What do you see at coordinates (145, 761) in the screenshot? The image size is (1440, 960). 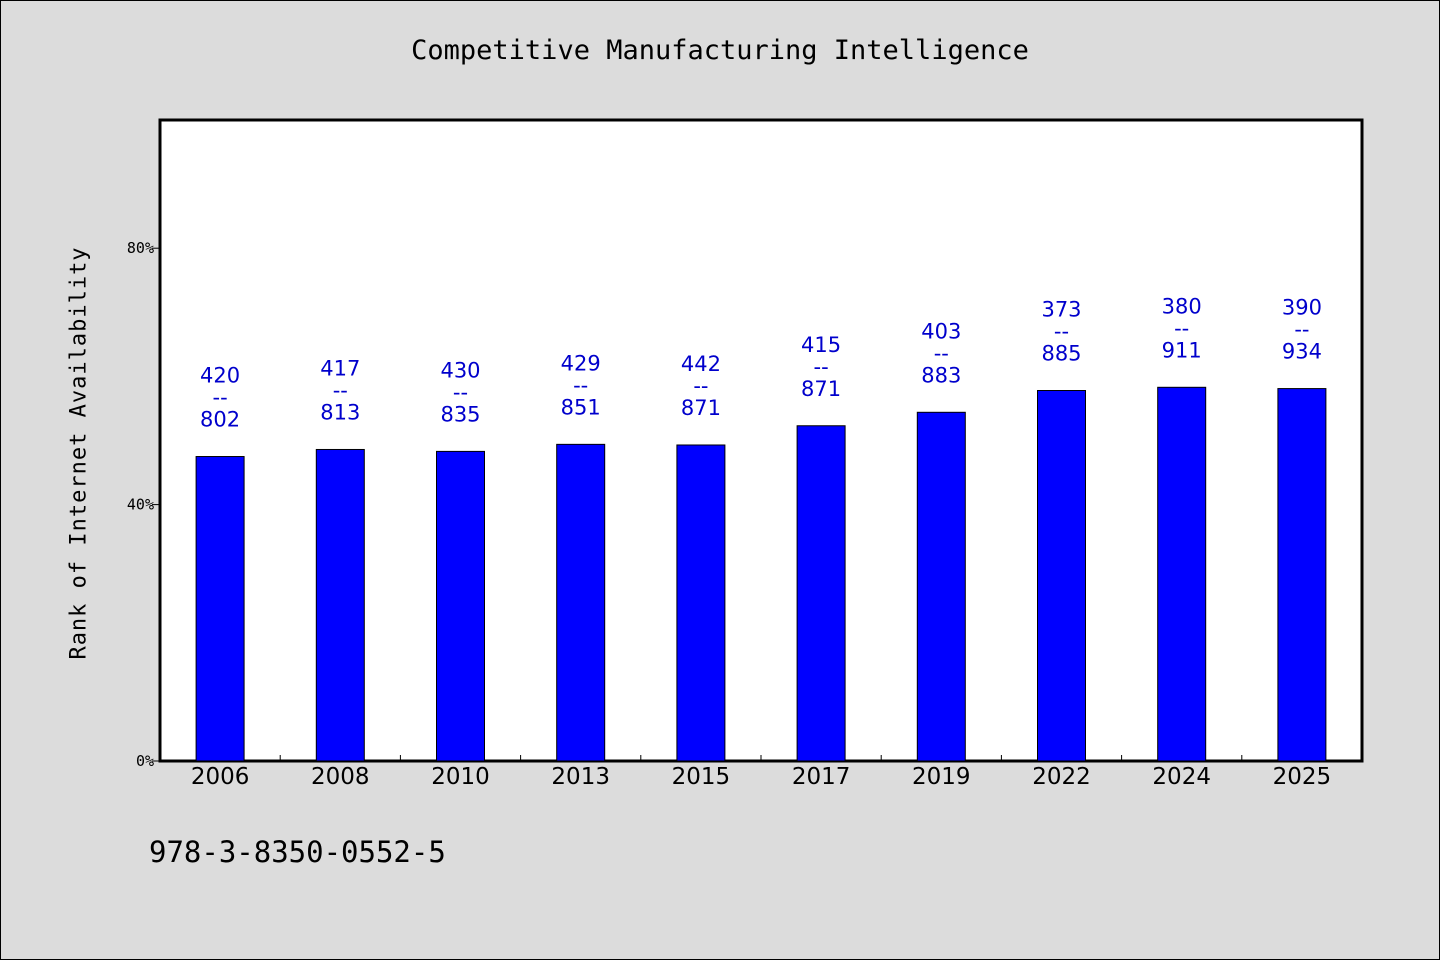 I see `y-tick-label: 0%` at bounding box center [145, 761].